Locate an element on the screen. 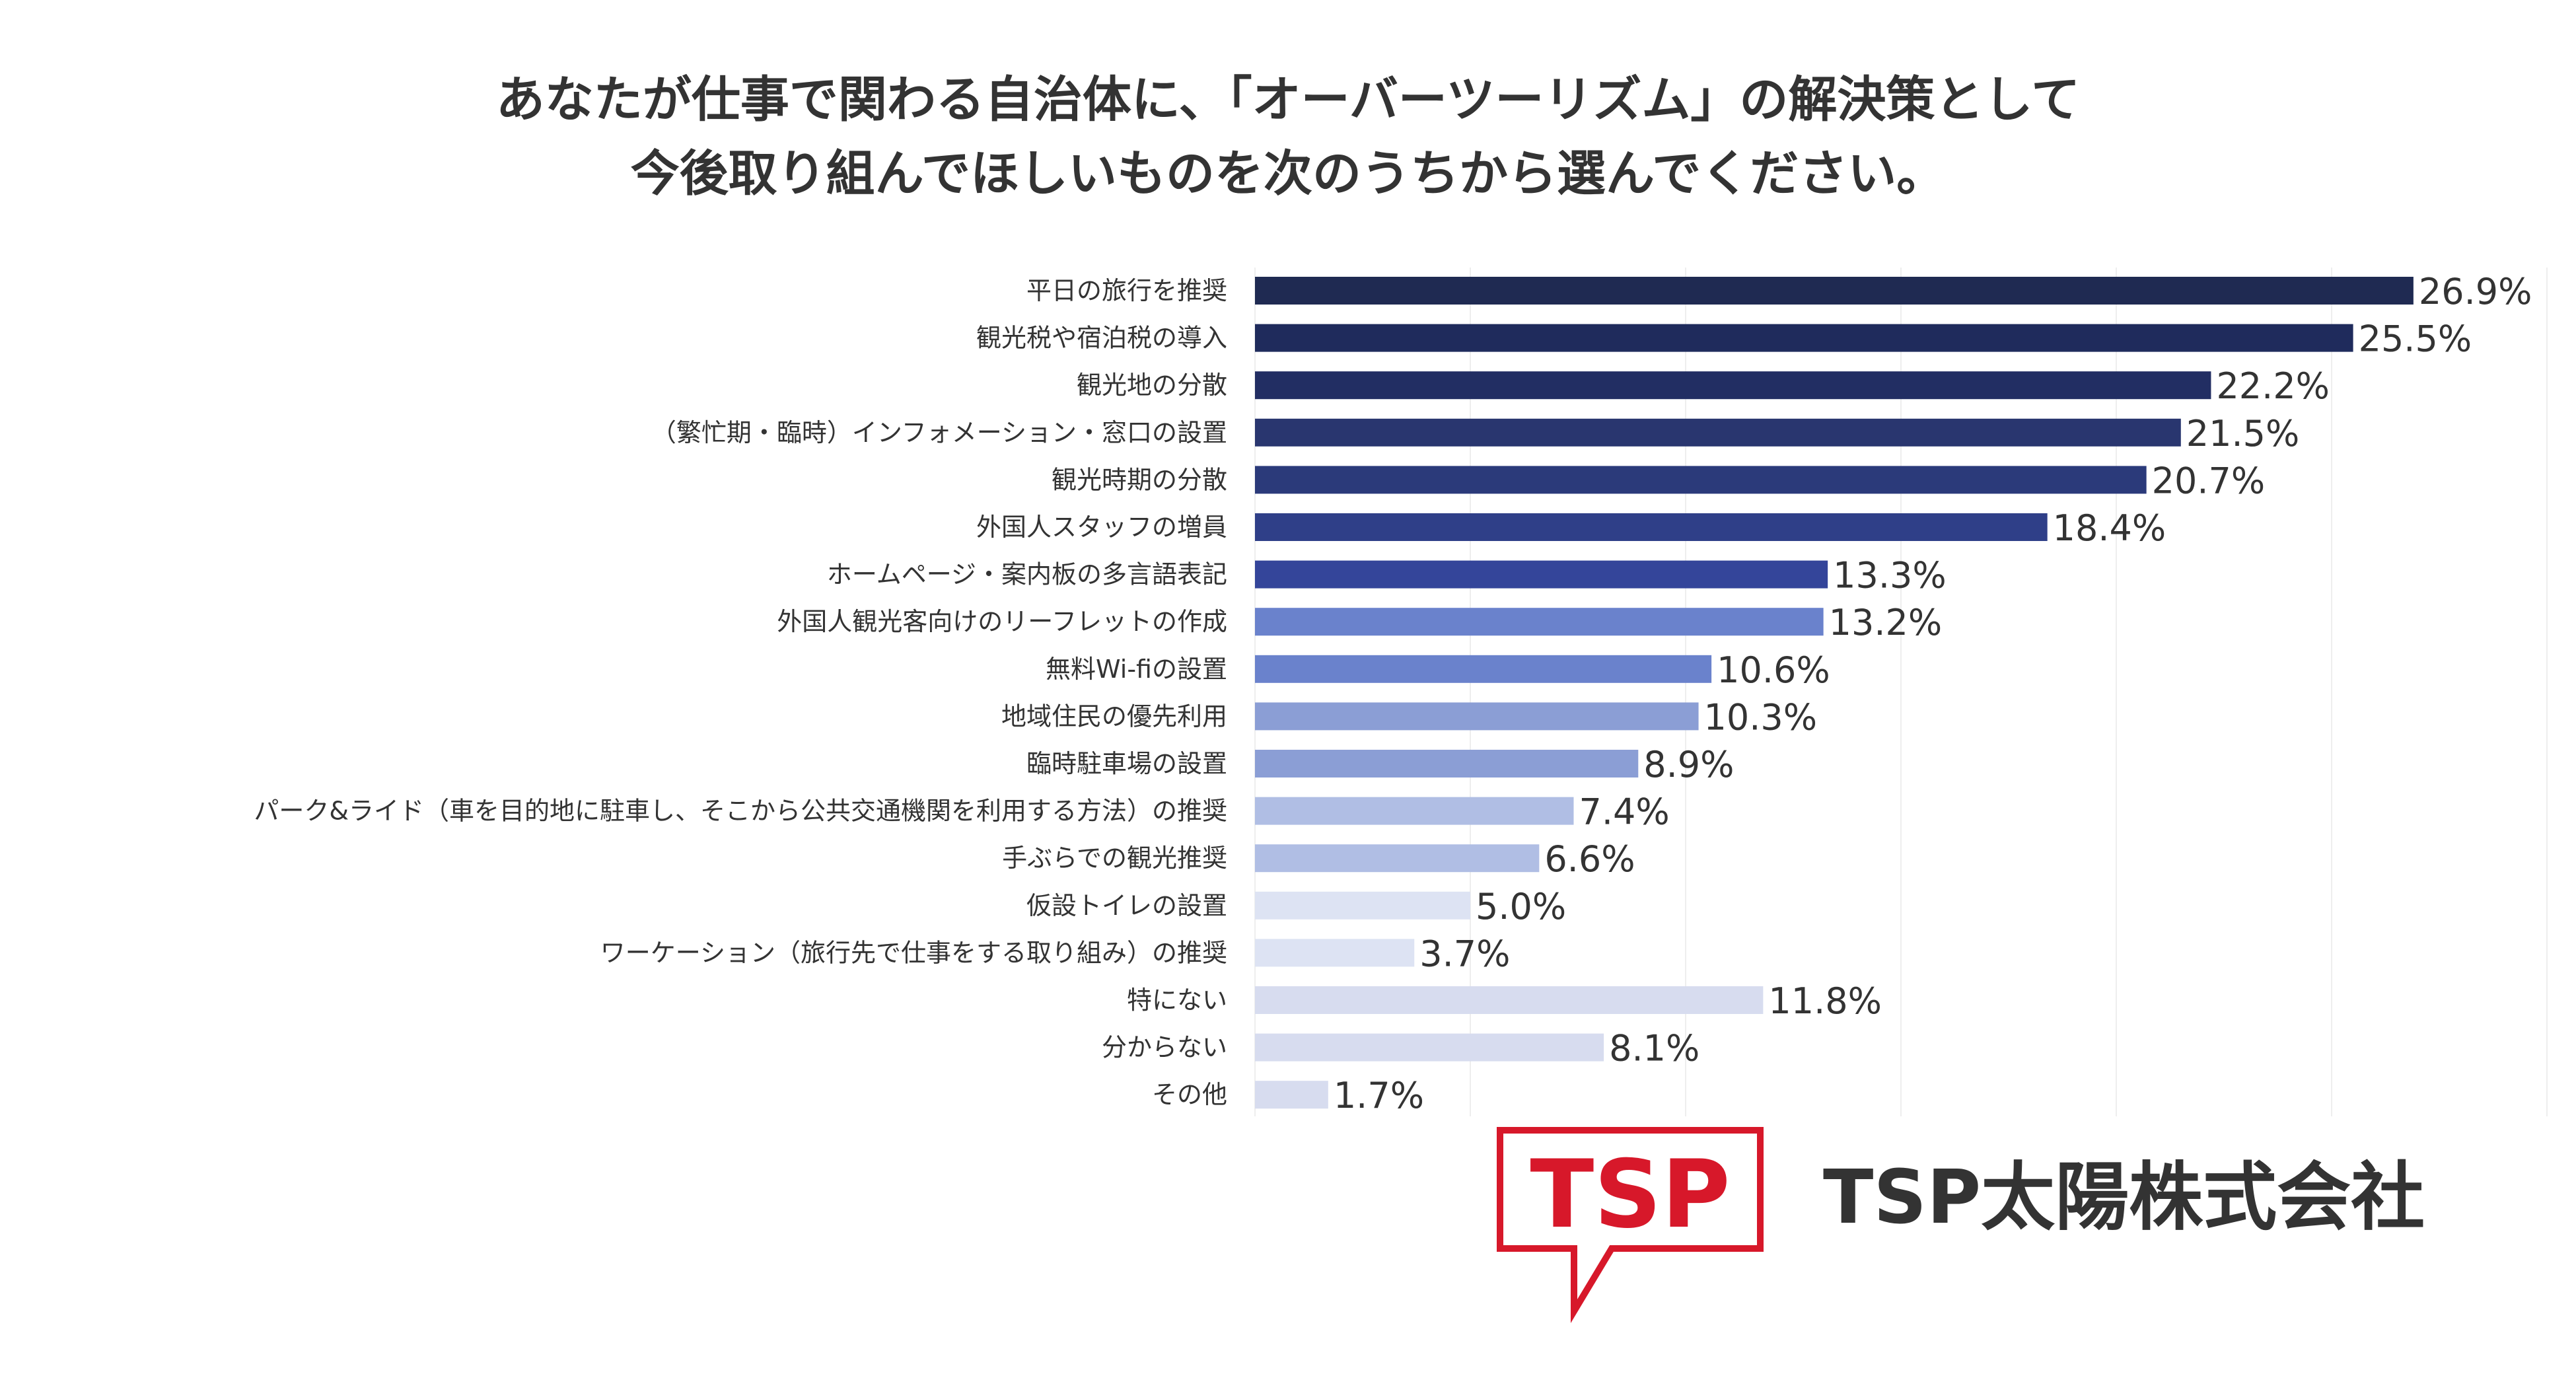 This screenshot has height=1374, width=2576. category-label: ワーケーション（旅行先で仕事をする取り組み）の推奨 is located at coordinates (913, 952).